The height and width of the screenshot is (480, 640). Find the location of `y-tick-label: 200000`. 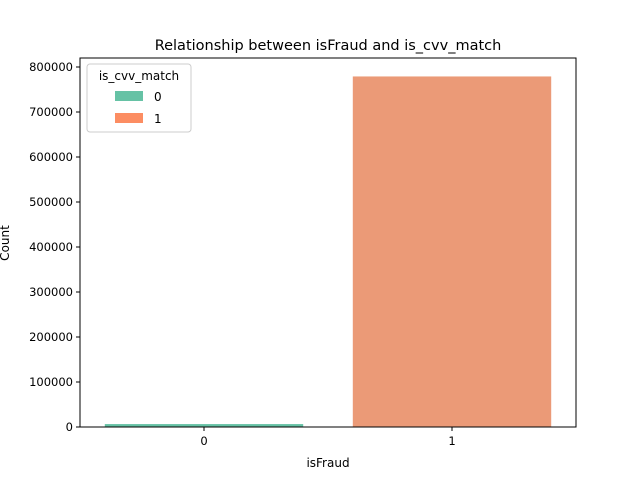

y-tick-label: 200000 is located at coordinates (51, 337).